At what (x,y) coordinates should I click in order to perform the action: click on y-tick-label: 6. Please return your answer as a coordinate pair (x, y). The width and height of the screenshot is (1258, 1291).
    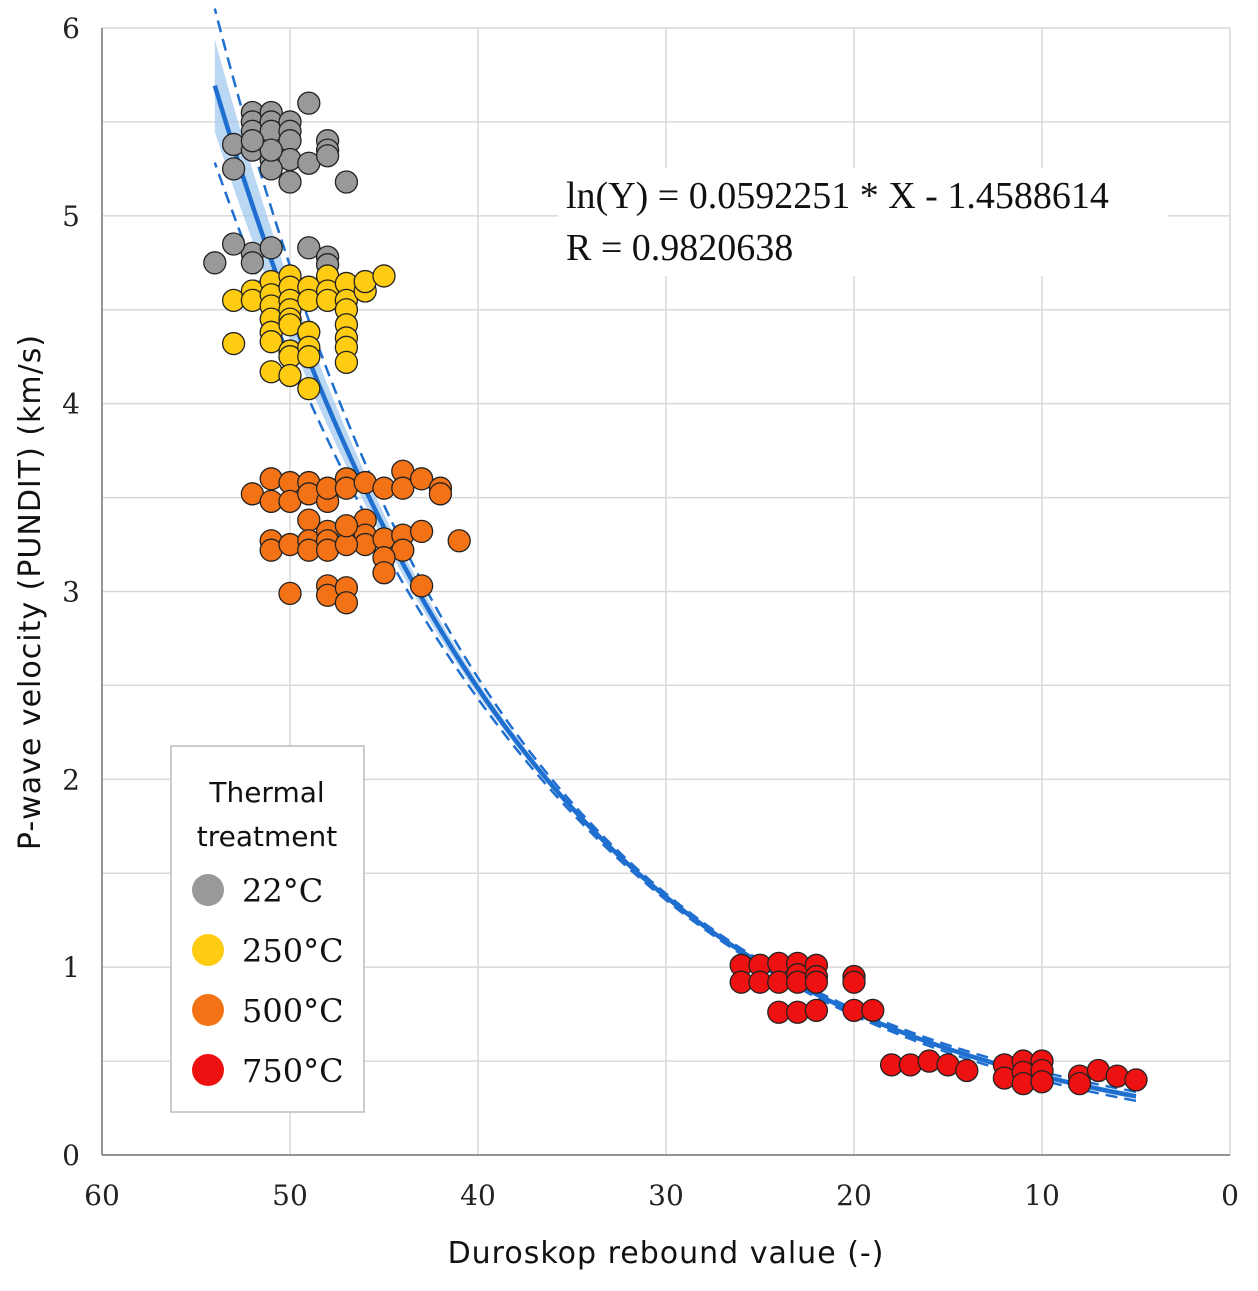
    Looking at the image, I should click on (71, 28).